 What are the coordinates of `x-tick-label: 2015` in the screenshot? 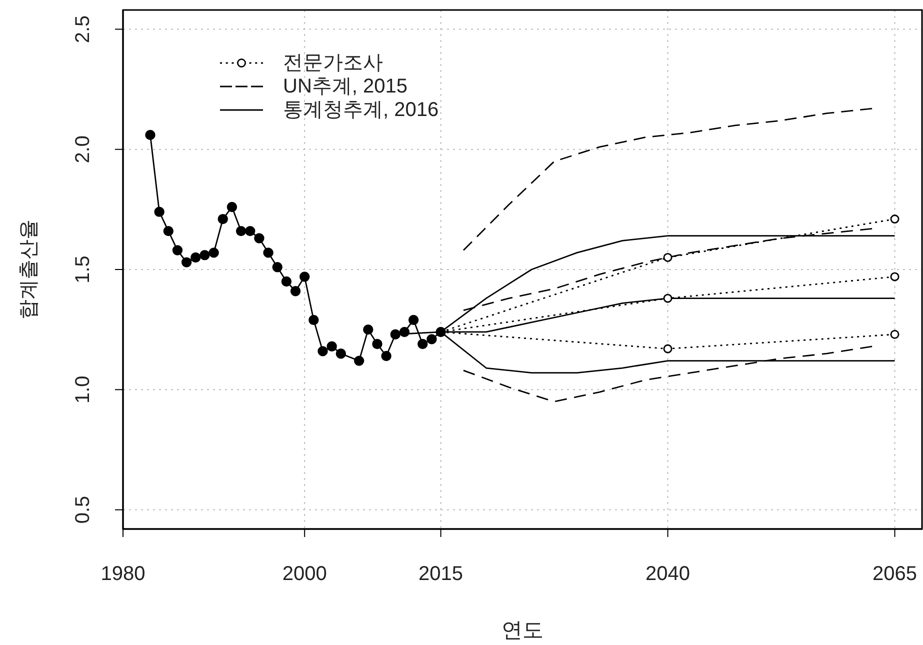 It's located at (441, 574).